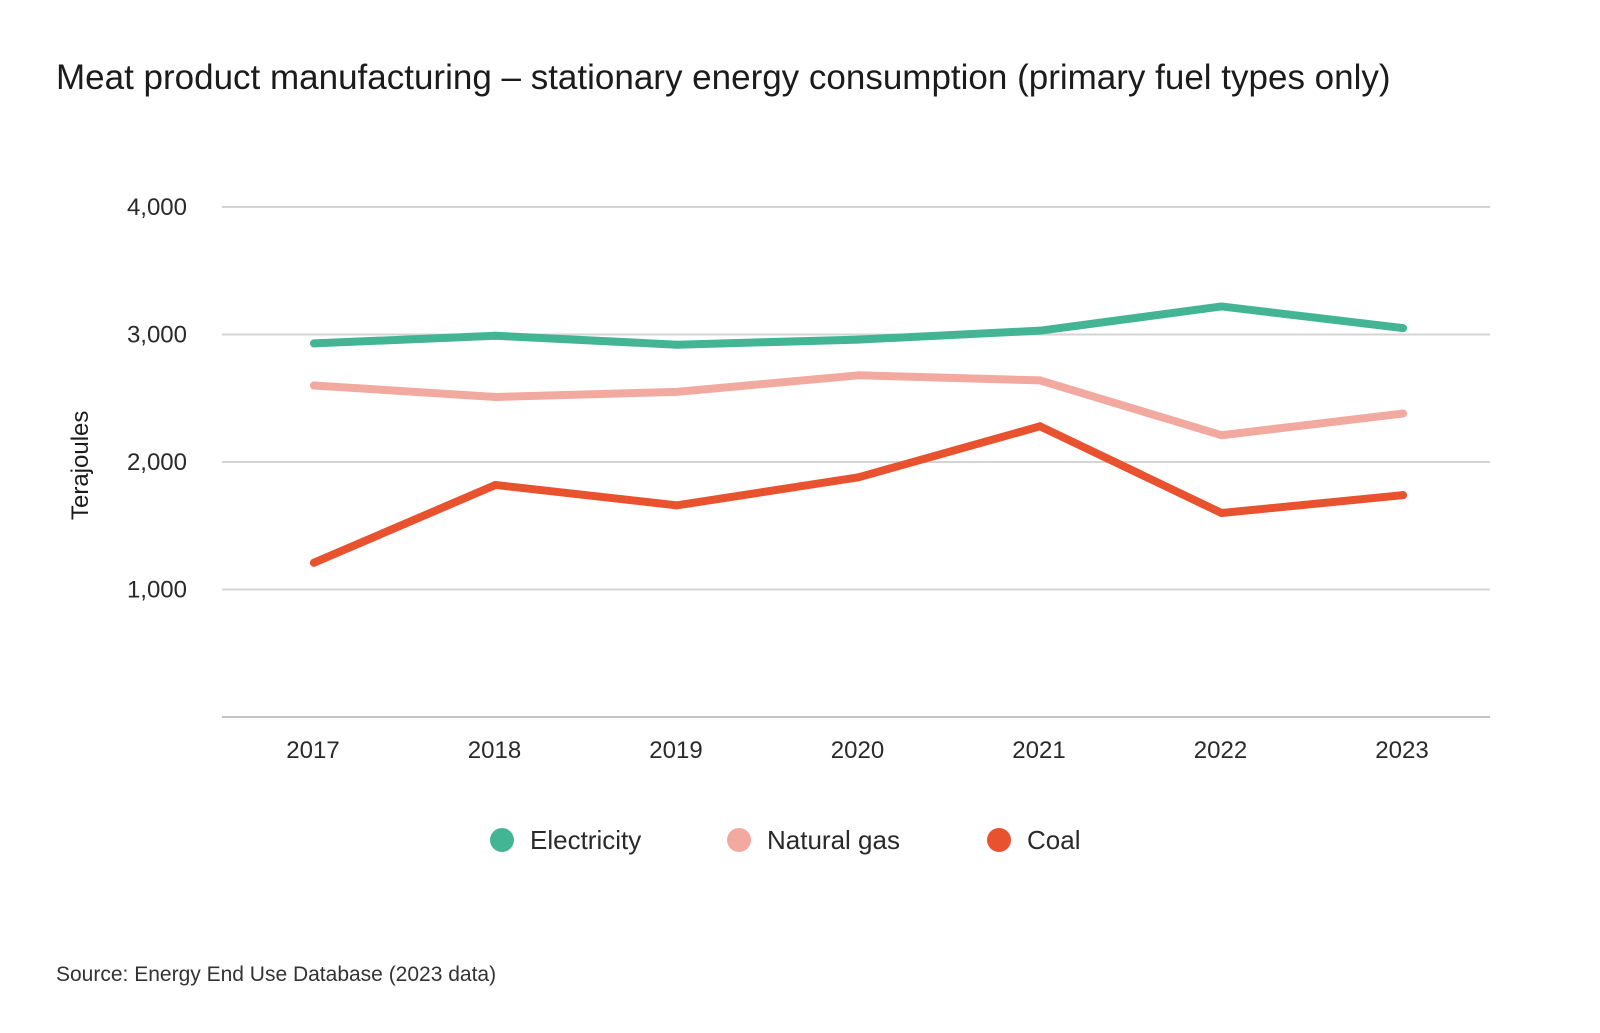 Image resolution: width=1600 pixels, height=1033 pixels. I want to click on x-axis-ticks: 2017 2018 2019 2020 2021 2022 2023, so click(857, 750).